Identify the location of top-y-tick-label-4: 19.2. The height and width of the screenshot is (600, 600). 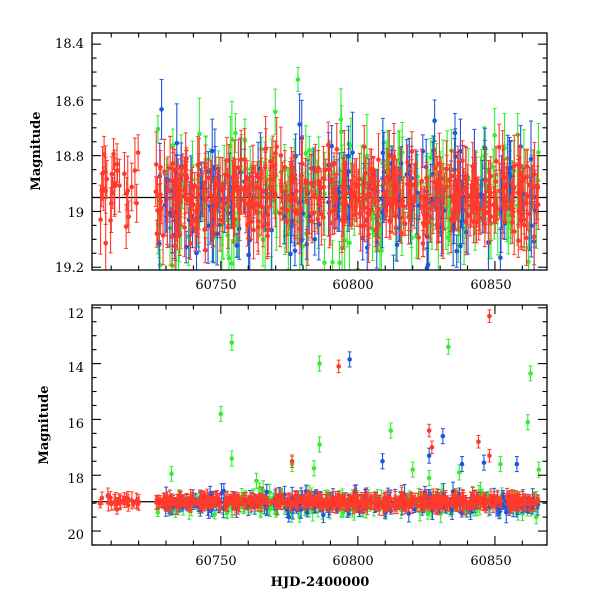
(69, 268).